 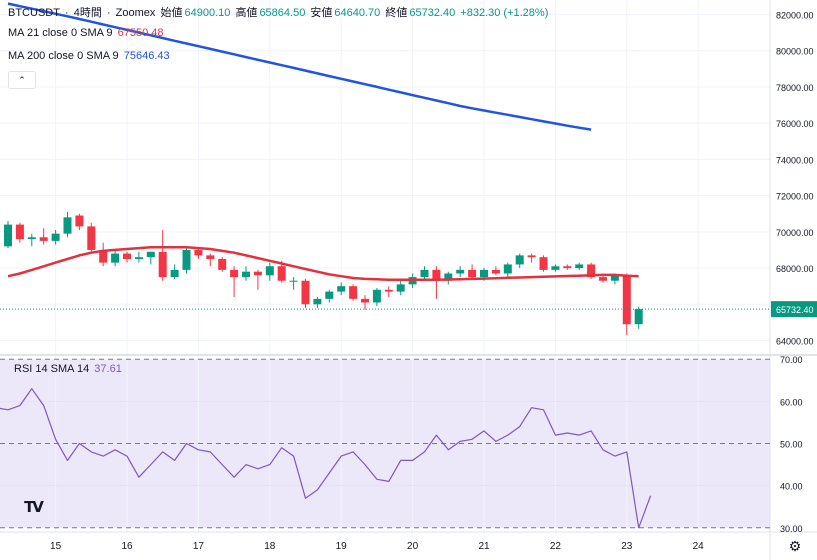 I want to click on rsi-axis-label: 70.00, so click(x=791, y=360).